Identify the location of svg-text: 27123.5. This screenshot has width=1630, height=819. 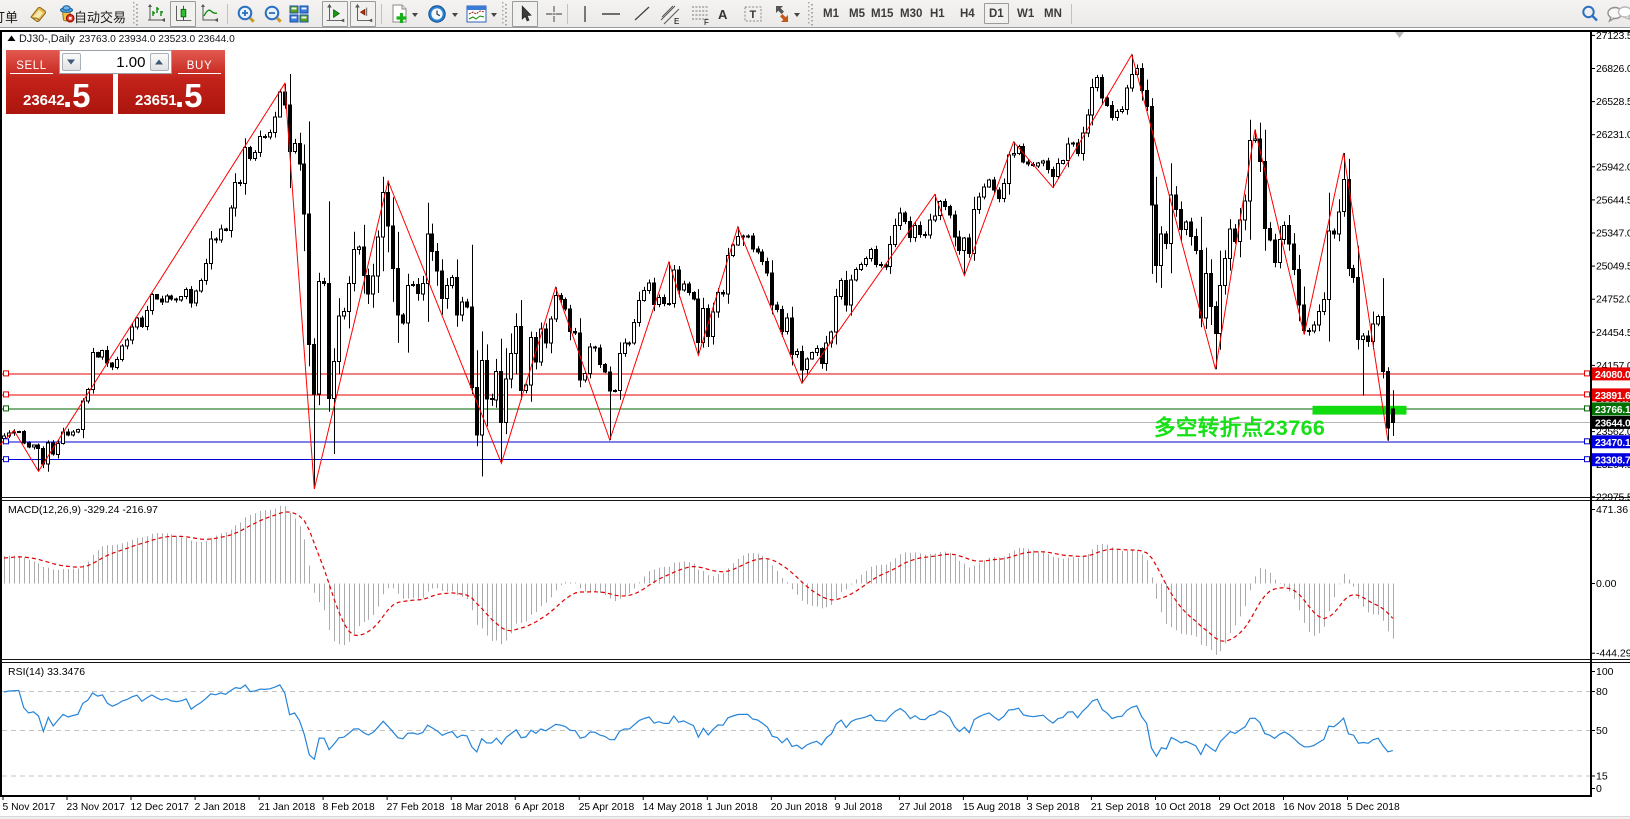
(1613, 36).